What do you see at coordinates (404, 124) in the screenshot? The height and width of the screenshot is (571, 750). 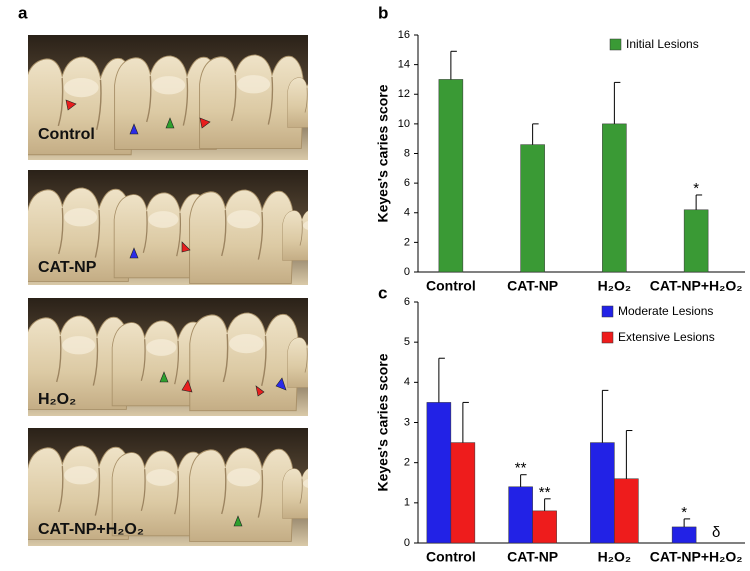 I see `y-tick-label: 10` at bounding box center [404, 124].